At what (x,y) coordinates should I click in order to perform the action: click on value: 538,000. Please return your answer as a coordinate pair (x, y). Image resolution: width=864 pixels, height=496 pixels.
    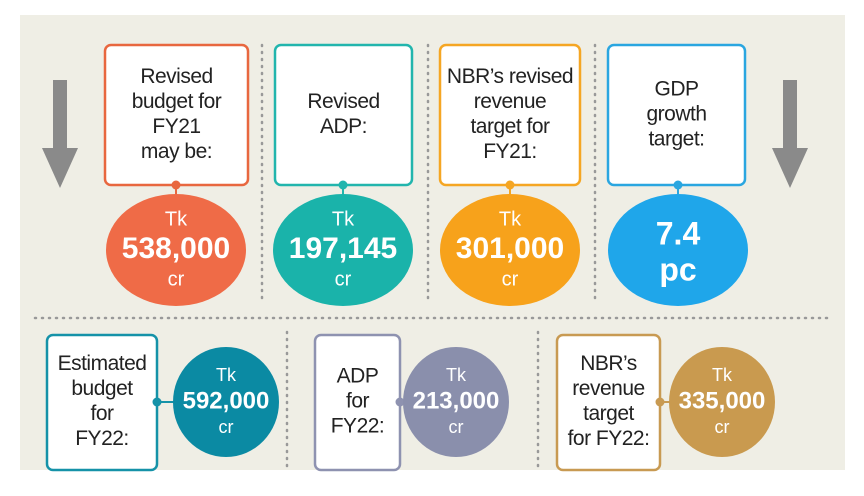
    Looking at the image, I should click on (176, 248).